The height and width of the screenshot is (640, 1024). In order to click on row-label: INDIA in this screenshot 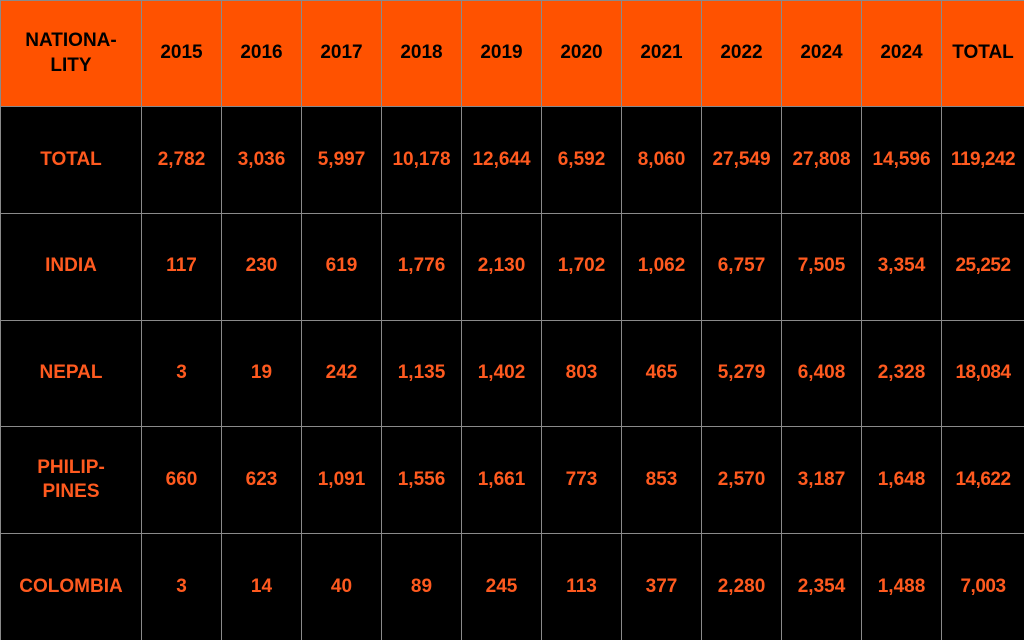, I will do `click(71, 266)`.